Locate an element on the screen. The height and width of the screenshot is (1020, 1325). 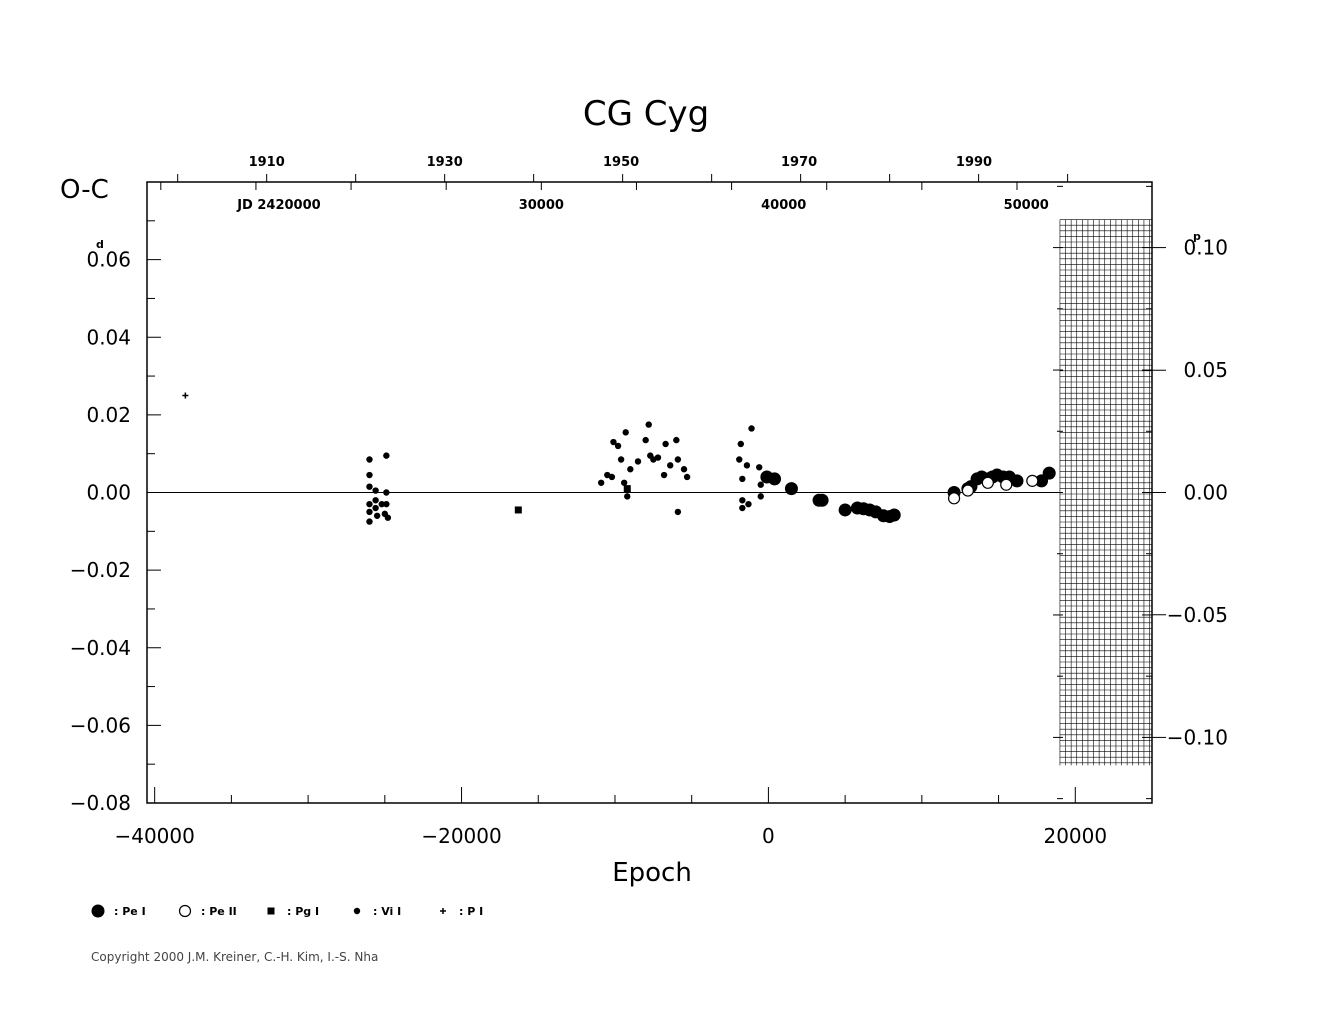
x-tick-label: −40000 is located at coordinates (154, 836).